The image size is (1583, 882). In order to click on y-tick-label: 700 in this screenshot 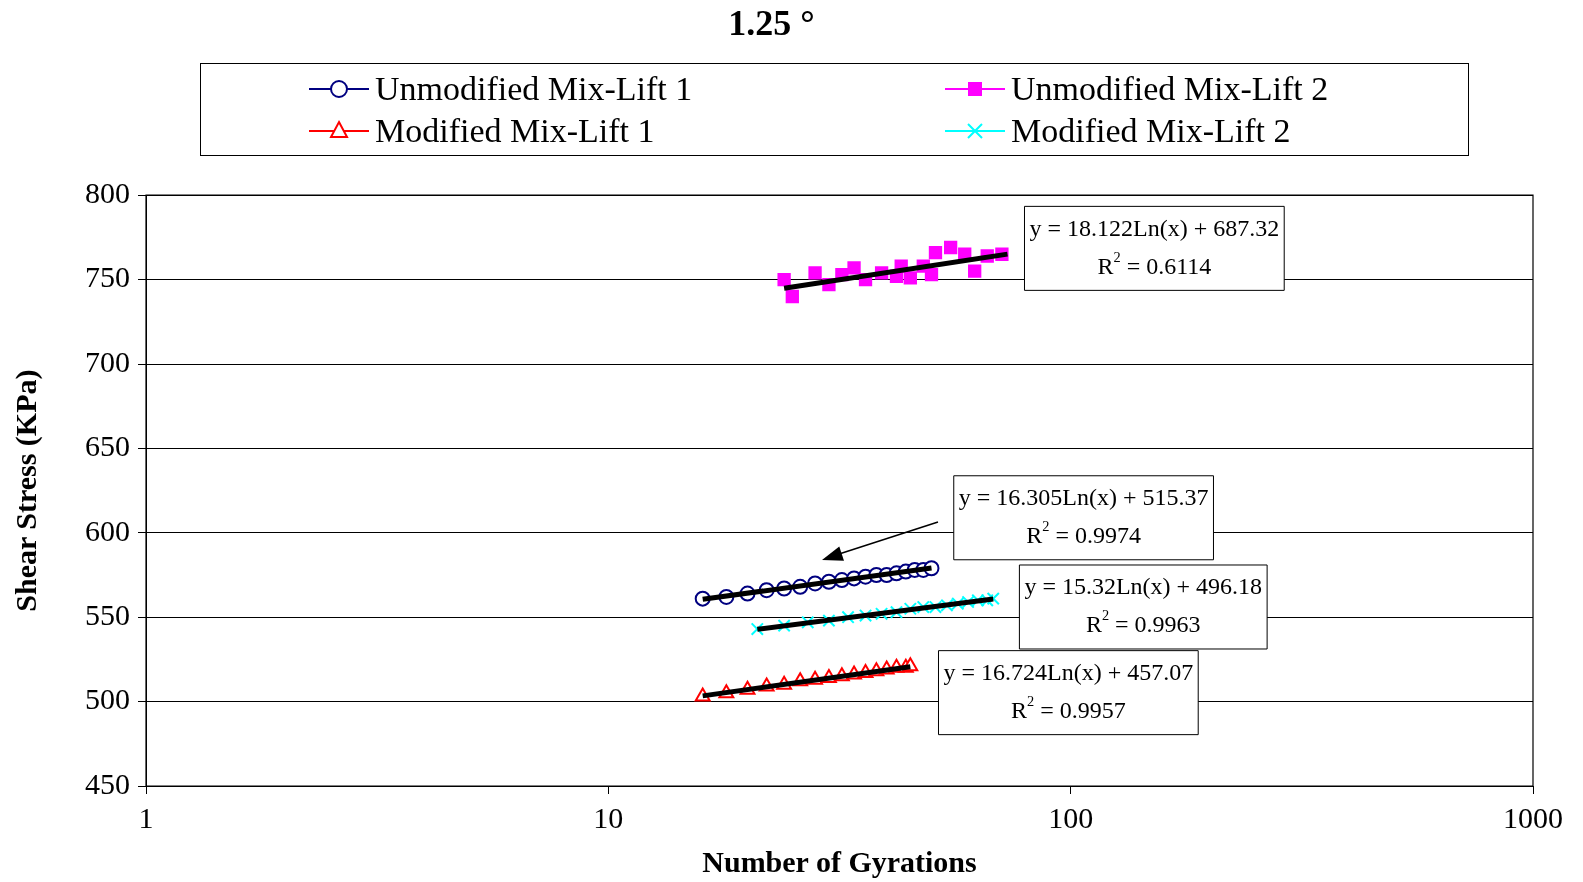, I will do `click(107, 361)`.